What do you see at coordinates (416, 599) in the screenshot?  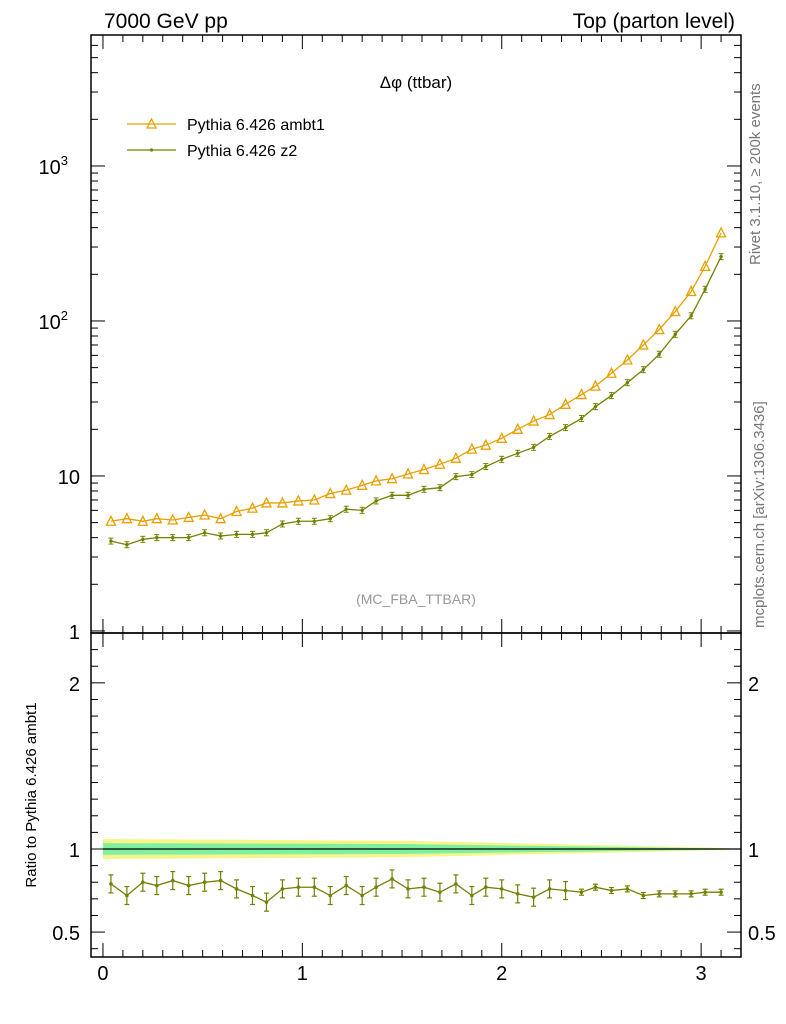 I see `analysis-watermark: (MC_FBA_TTBAR)` at bounding box center [416, 599].